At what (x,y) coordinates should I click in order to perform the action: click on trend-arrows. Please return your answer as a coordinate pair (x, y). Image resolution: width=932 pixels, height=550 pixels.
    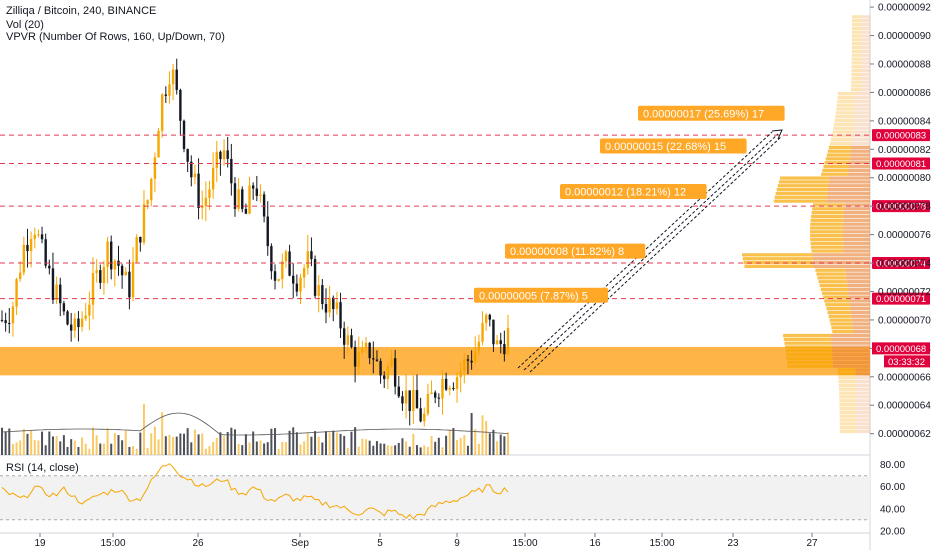
    Looking at the image, I should click on (650, 251).